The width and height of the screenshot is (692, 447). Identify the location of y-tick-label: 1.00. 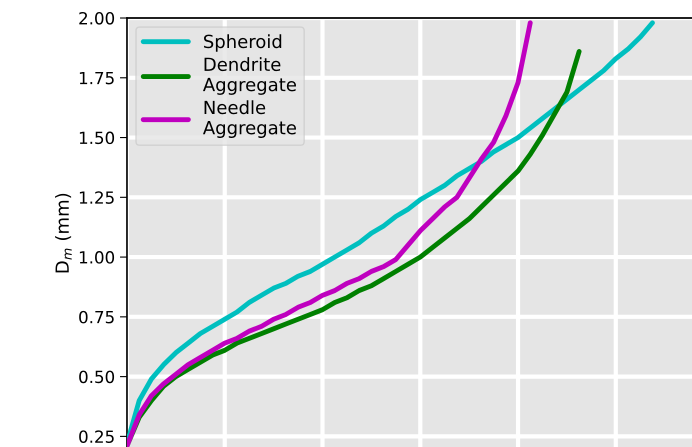
(97, 257).